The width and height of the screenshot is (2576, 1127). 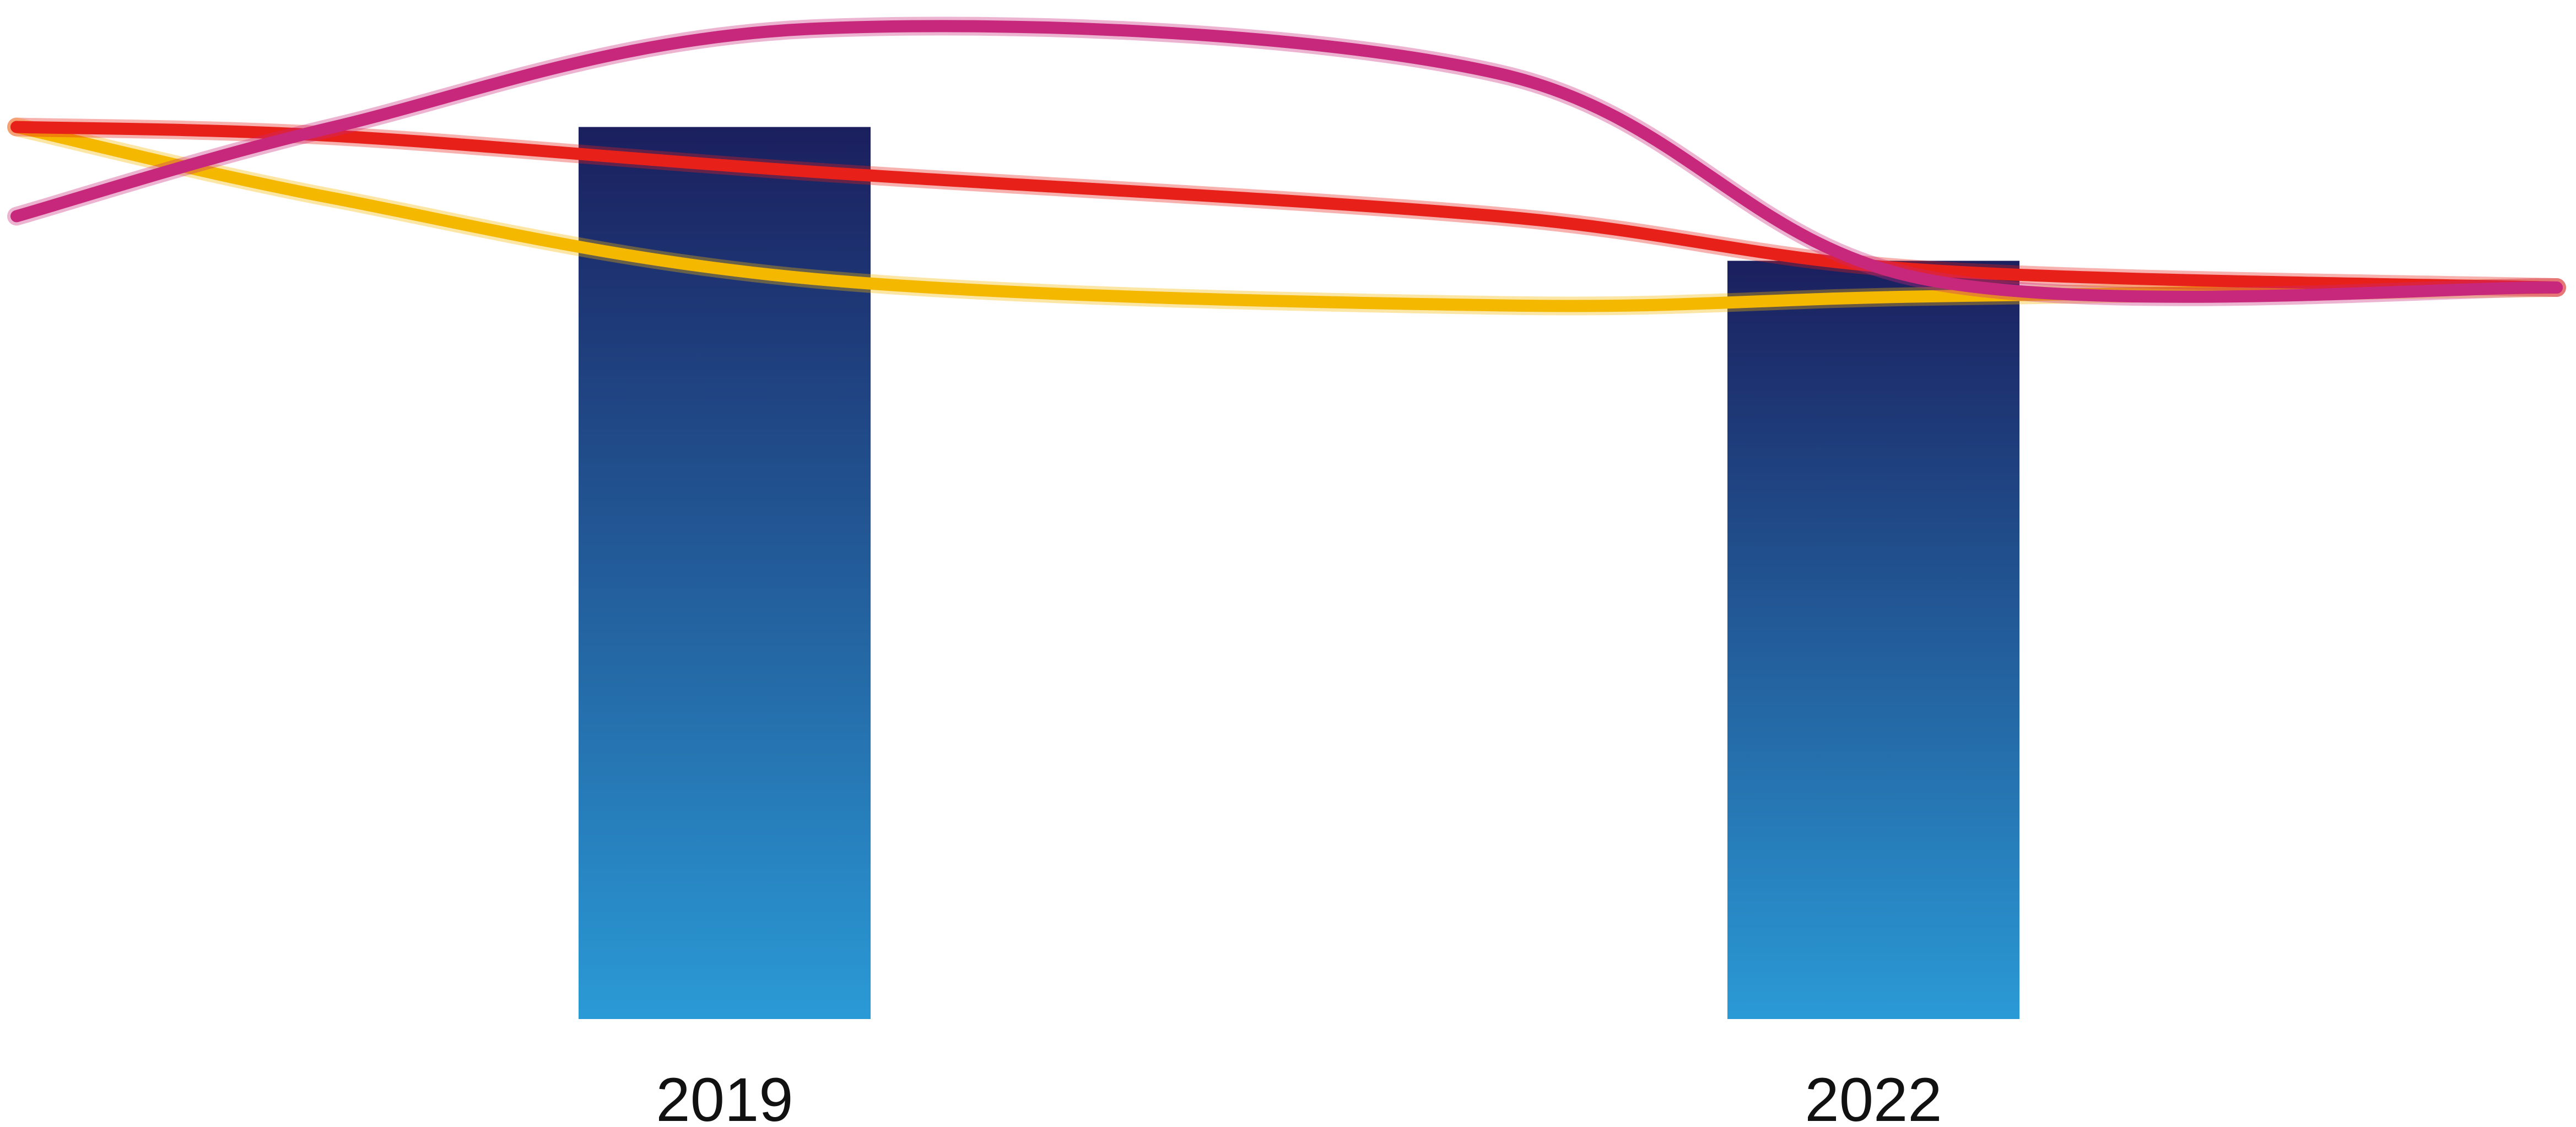 What do you see at coordinates (1299, 1096) in the screenshot?
I see `category-labels: 2019 2022` at bounding box center [1299, 1096].